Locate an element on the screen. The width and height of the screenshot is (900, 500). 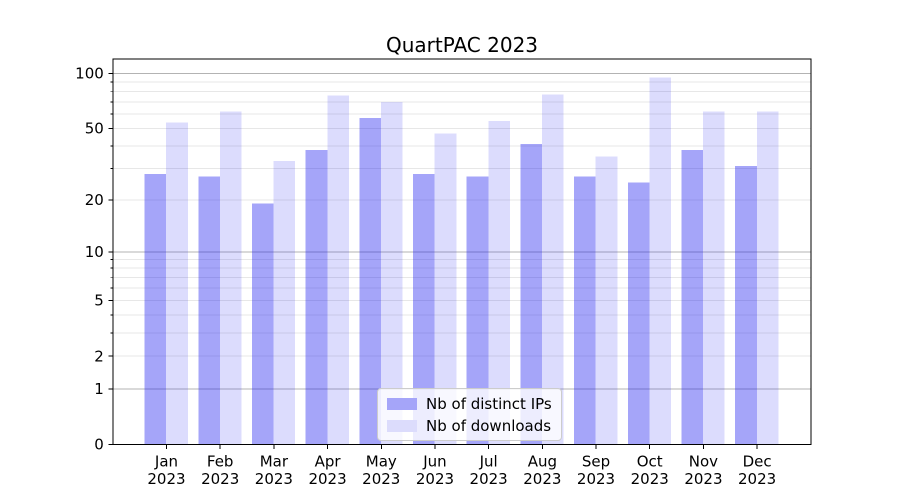
bar-nb-of-downloads-jan is located at coordinates (177, 283).